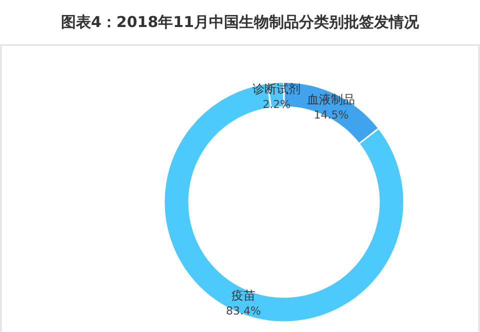 The width and height of the screenshot is (480, 332). Describe the element at coordinates (244, 295) in the screenshot. I see `slice-label: 疫苗` at that location.